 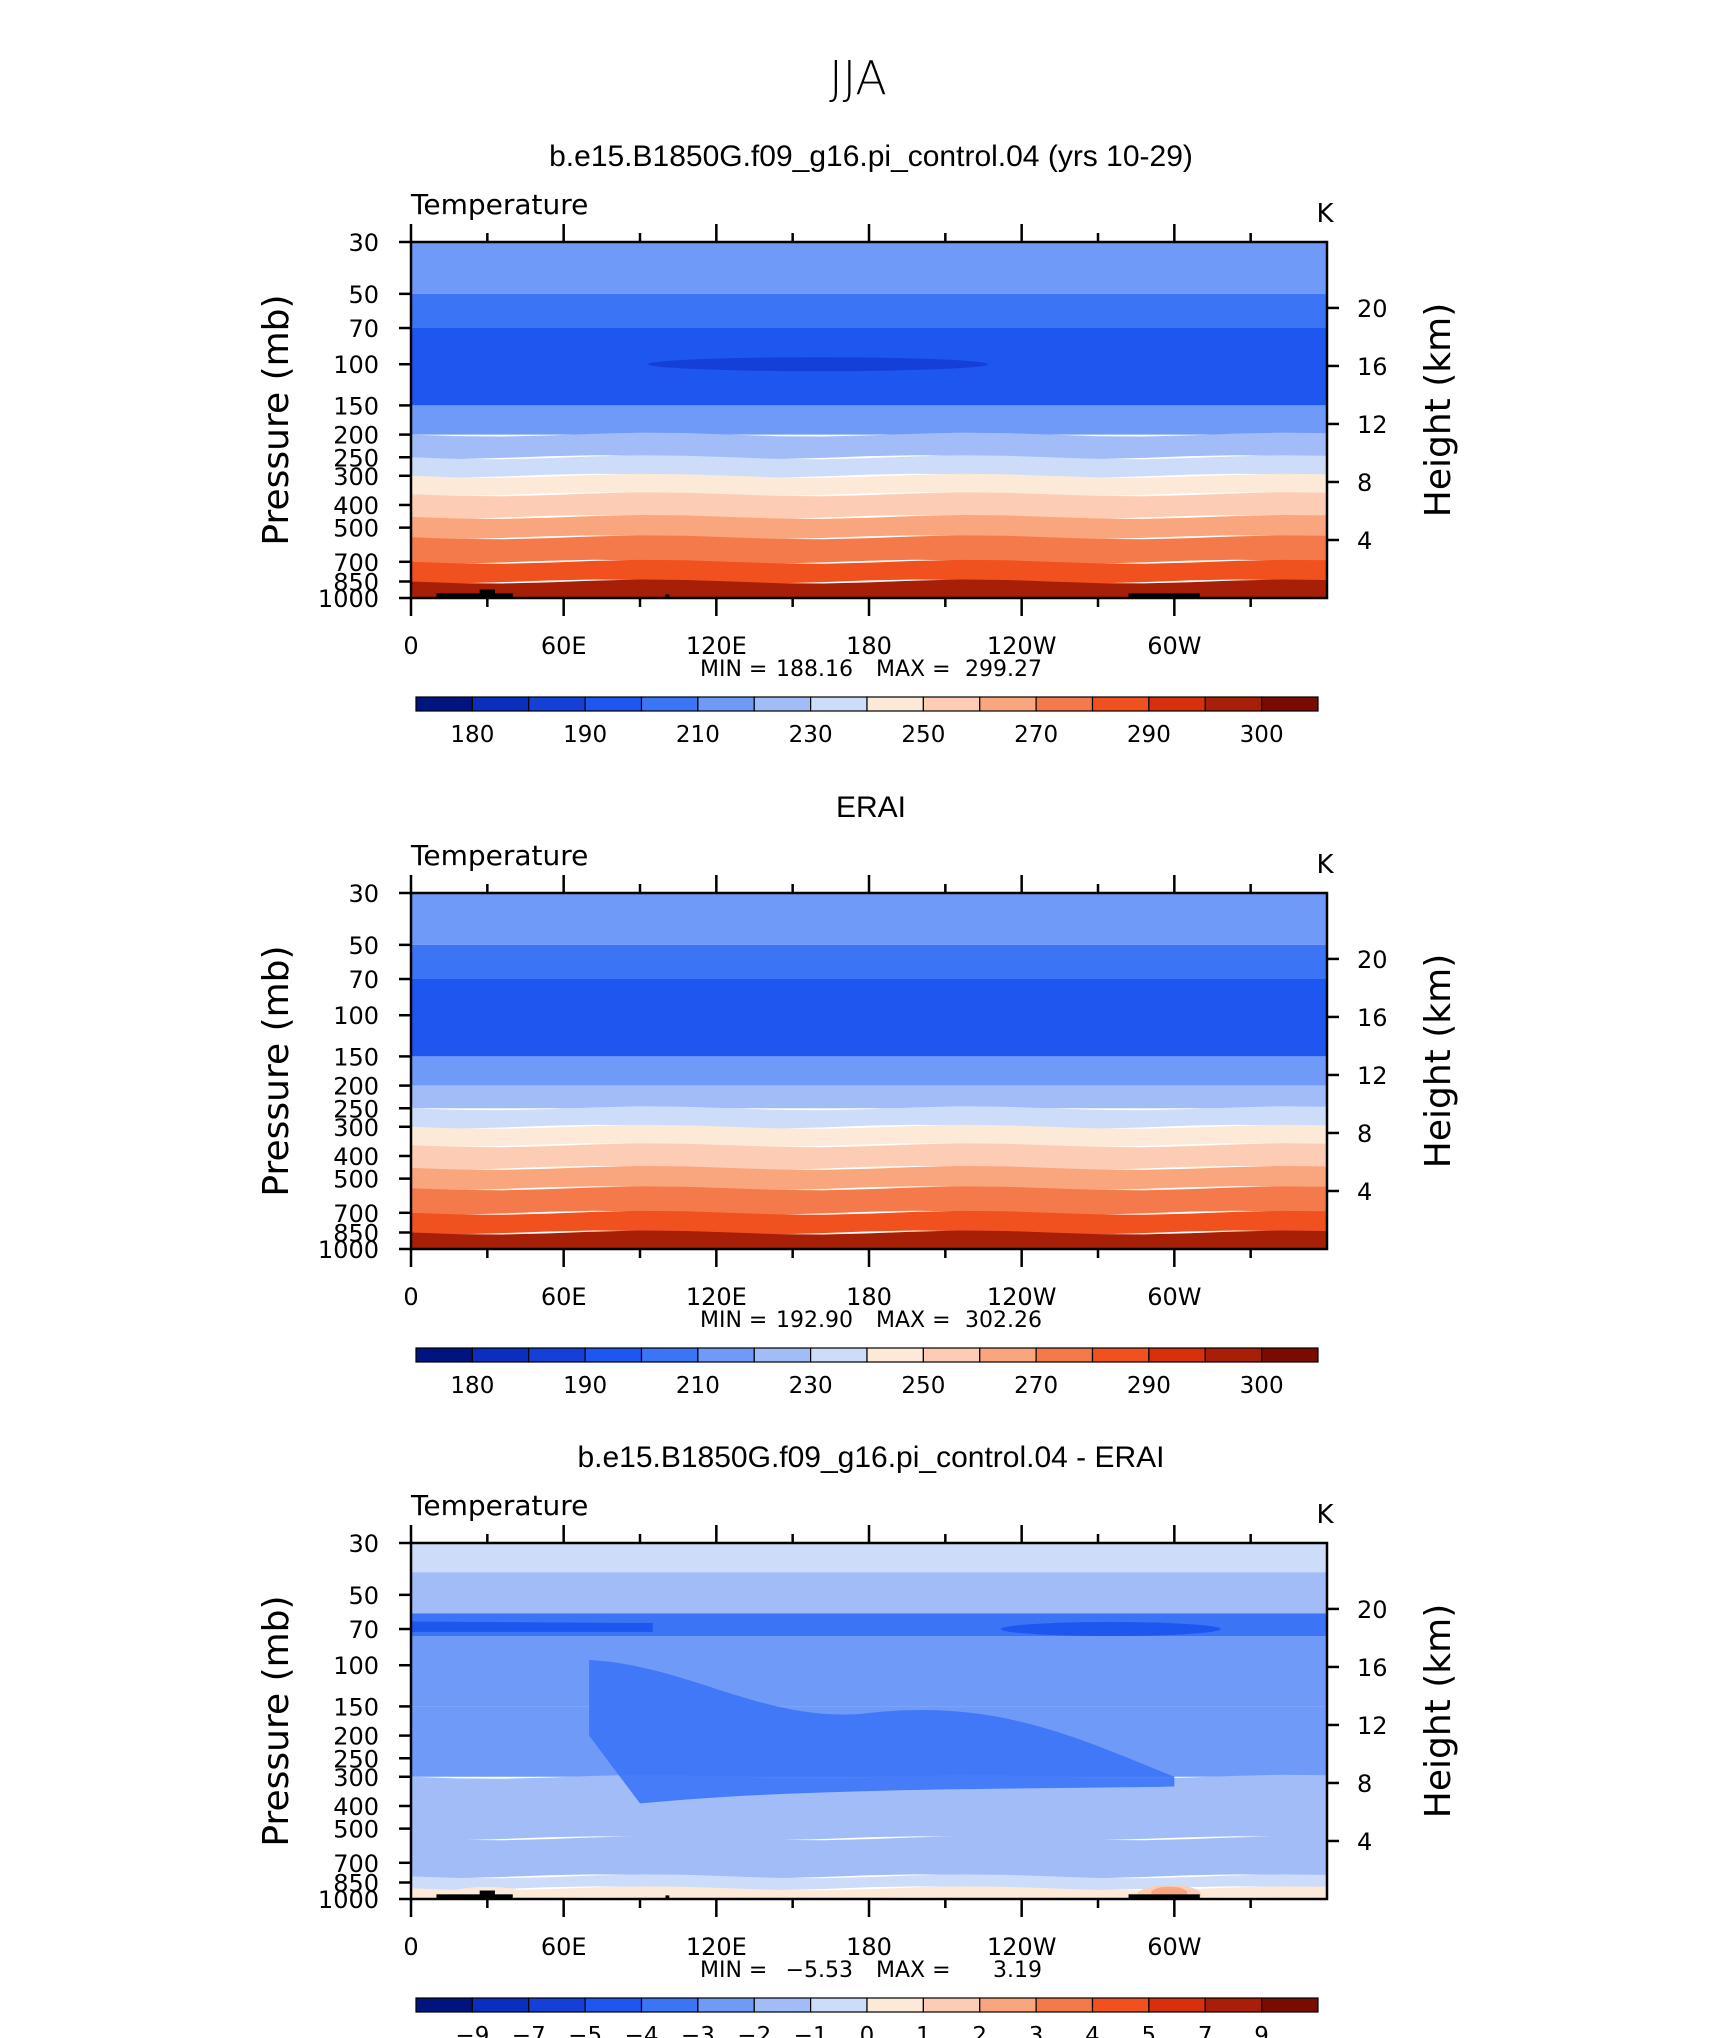 What do you see at coordinates (642, 2030) in the screenshot?
I see `colorbar-label: −4` at bounding box center [642, 2030].